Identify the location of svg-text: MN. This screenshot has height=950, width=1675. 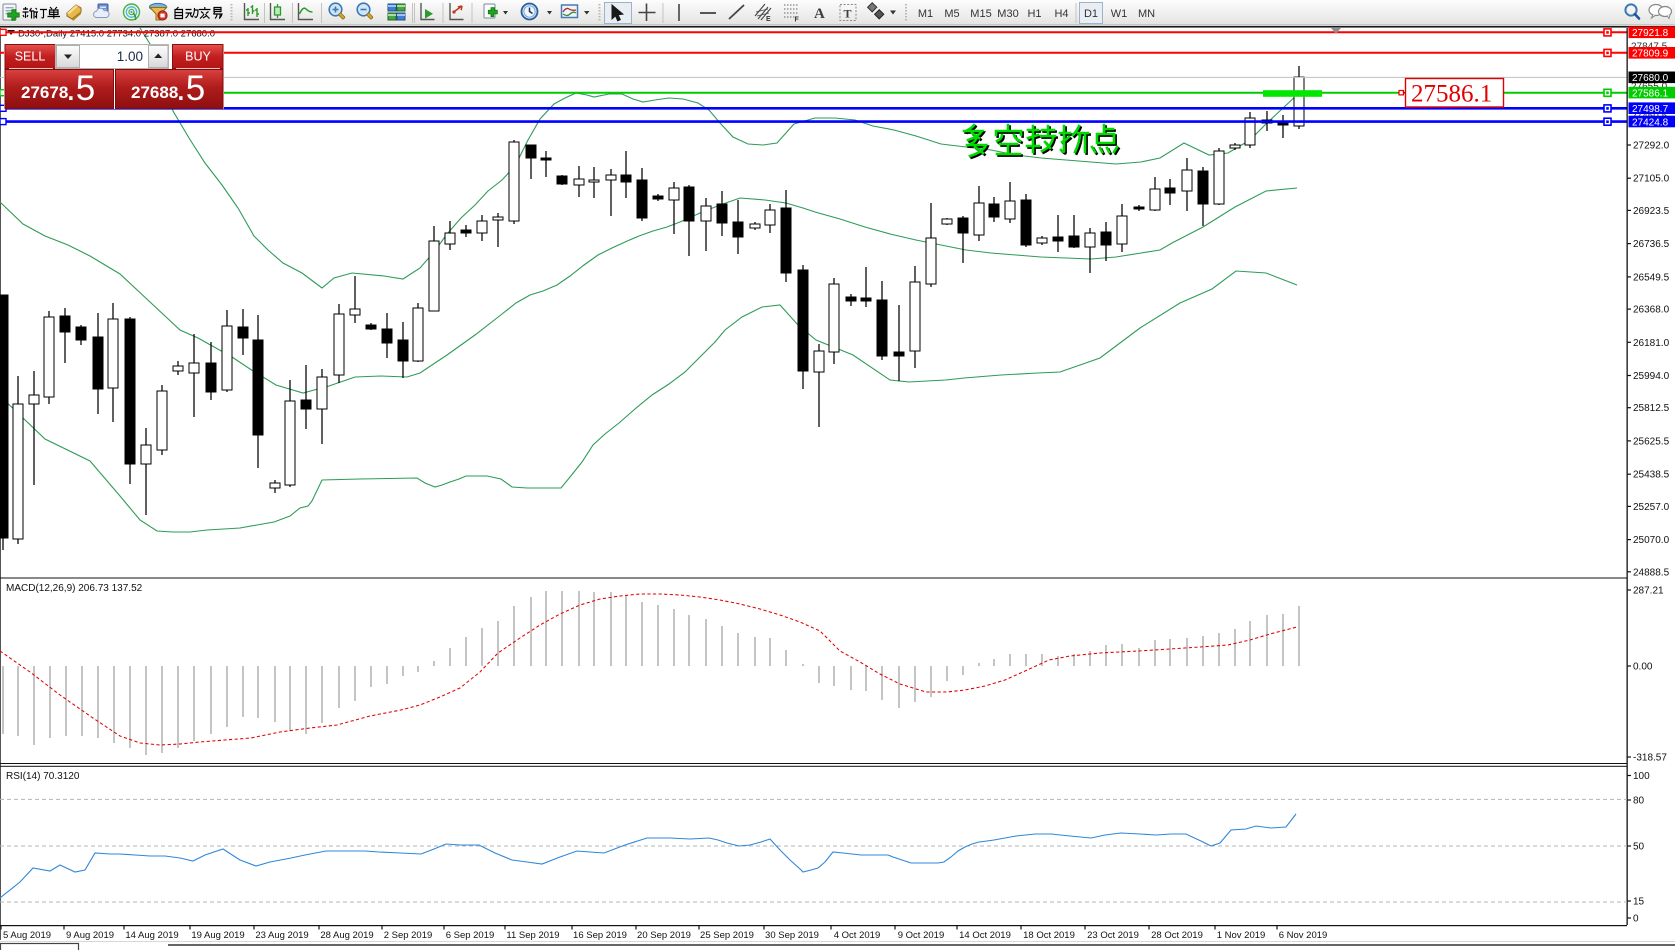
(1146, 14).